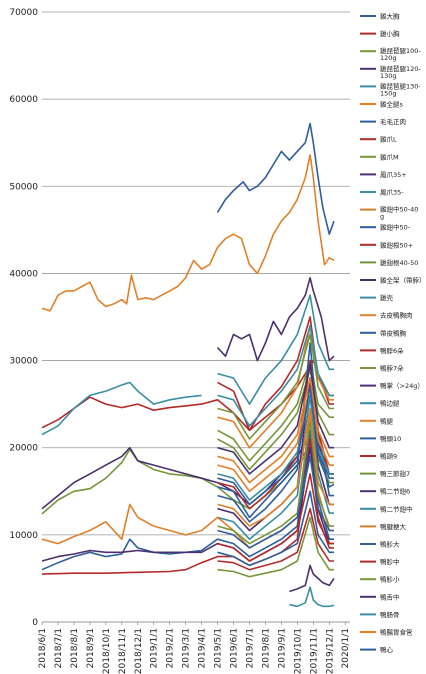 This screenshot has height=674, width=426. What do you see at coordinates (392, 368) in the screenshot?
I see `legend-label: 鴨脖7朵` at bounding box center [392, 368].